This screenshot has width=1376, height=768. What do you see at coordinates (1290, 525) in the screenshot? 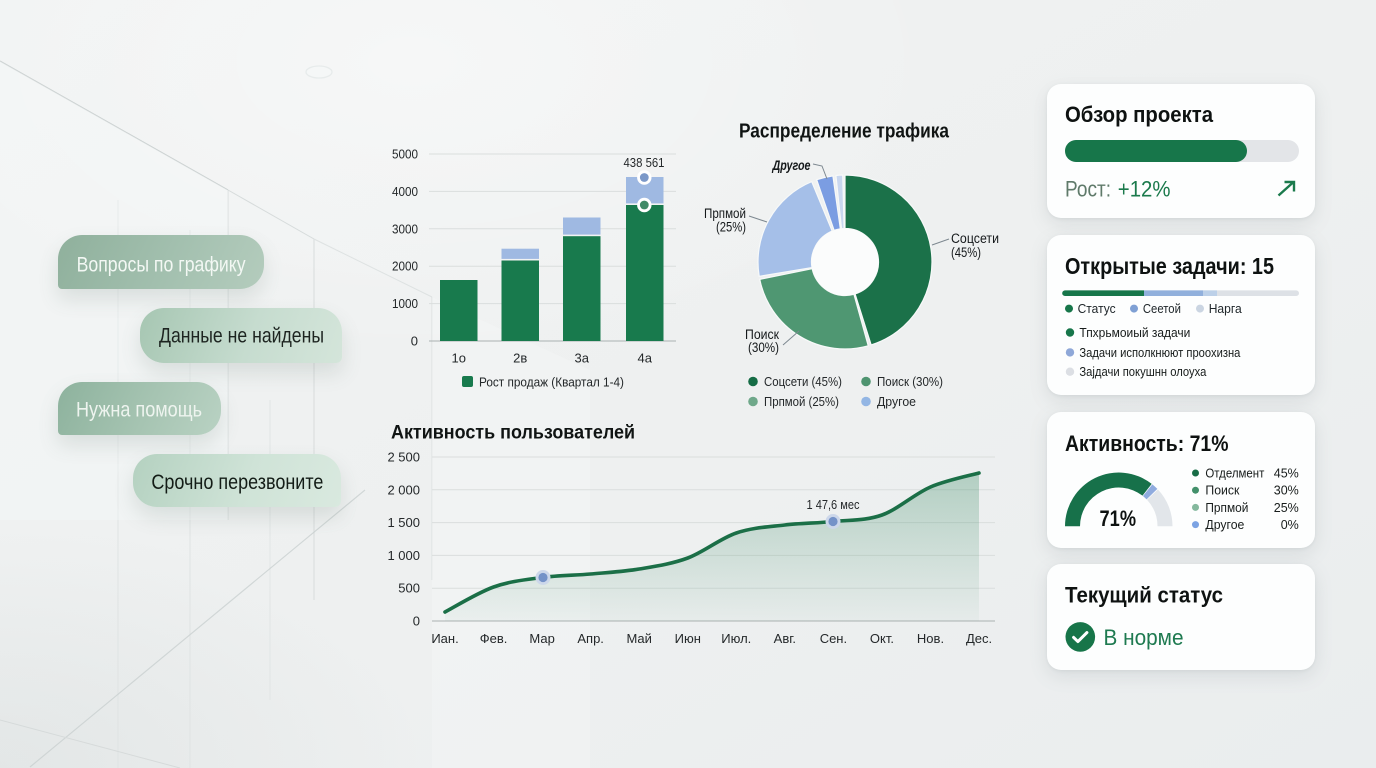
I see `svg-text: 0%` at bounding box center [1290, 525].